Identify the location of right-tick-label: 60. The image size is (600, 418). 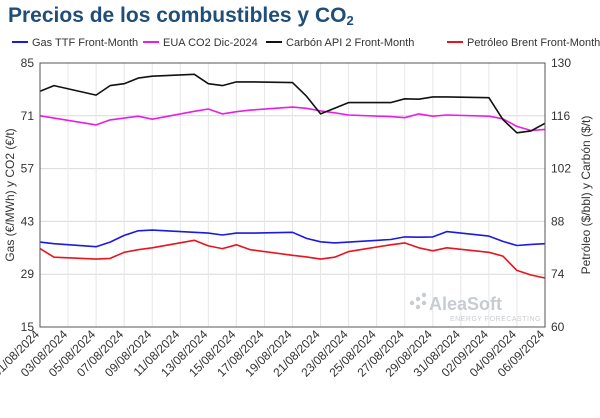
(558, 327).